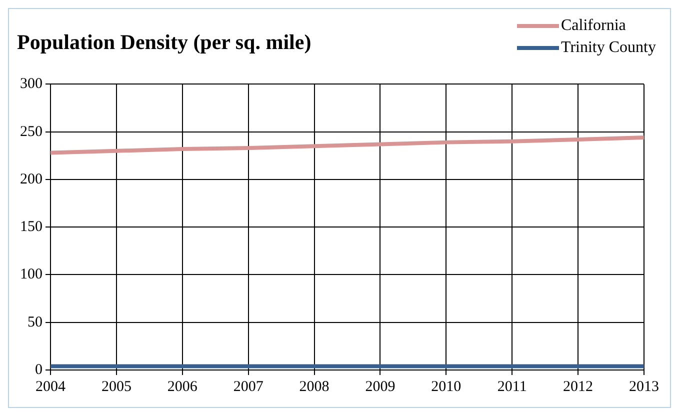  Describe the element at coordinates (116, 386) in the screenshot. I see `x-tick-label: 2005` at that location.